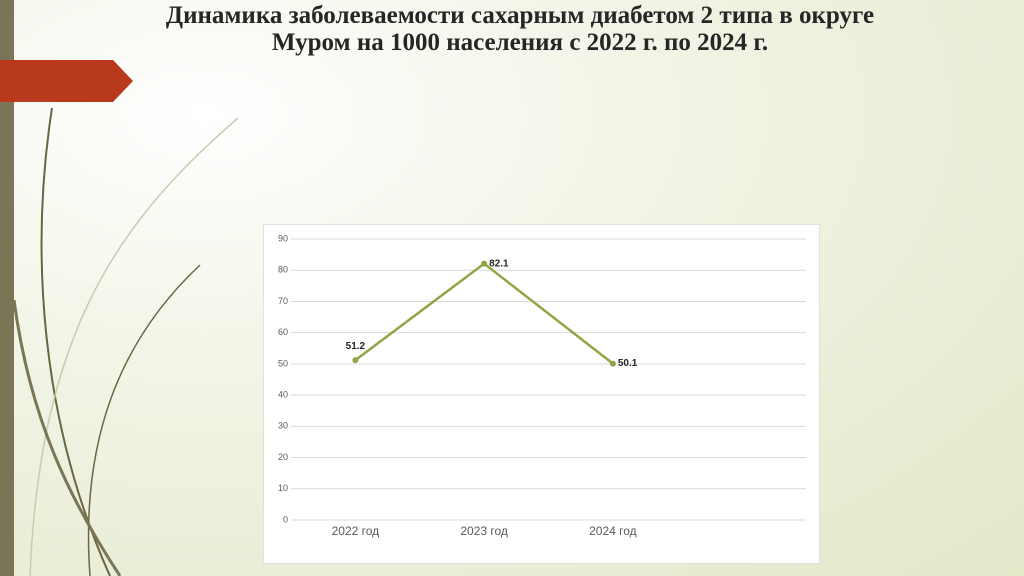 The height and width of the screenshot is (576, 1024). What do you see at coordinates (283, 457) in the screenshot?
I see `y-tick-label: 20` at bounding box center [283, 457].